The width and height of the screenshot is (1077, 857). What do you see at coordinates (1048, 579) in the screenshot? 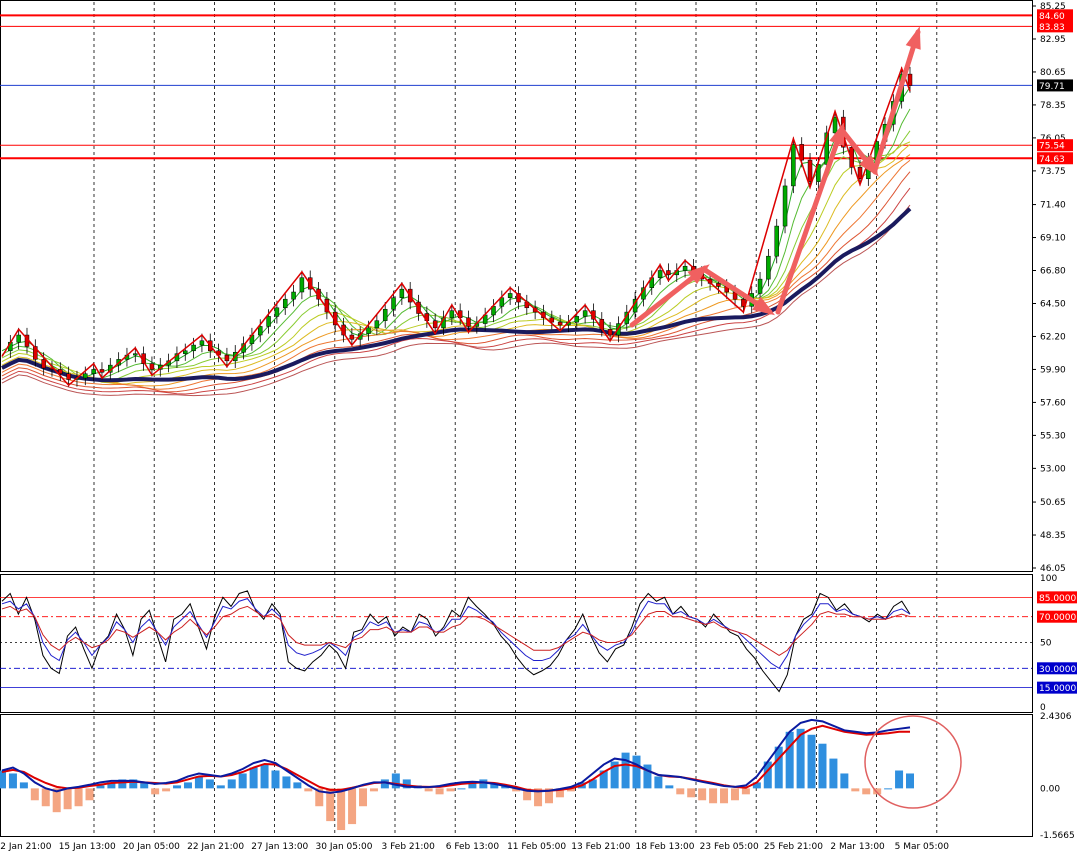
I see `oscillator-axis-label: 100` at bounding box center [1048, 579].